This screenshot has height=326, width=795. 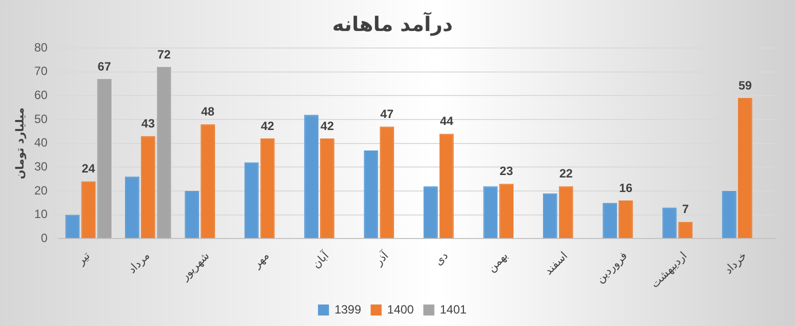 I want to click on data-label: 43, so click(x=148, y=123).